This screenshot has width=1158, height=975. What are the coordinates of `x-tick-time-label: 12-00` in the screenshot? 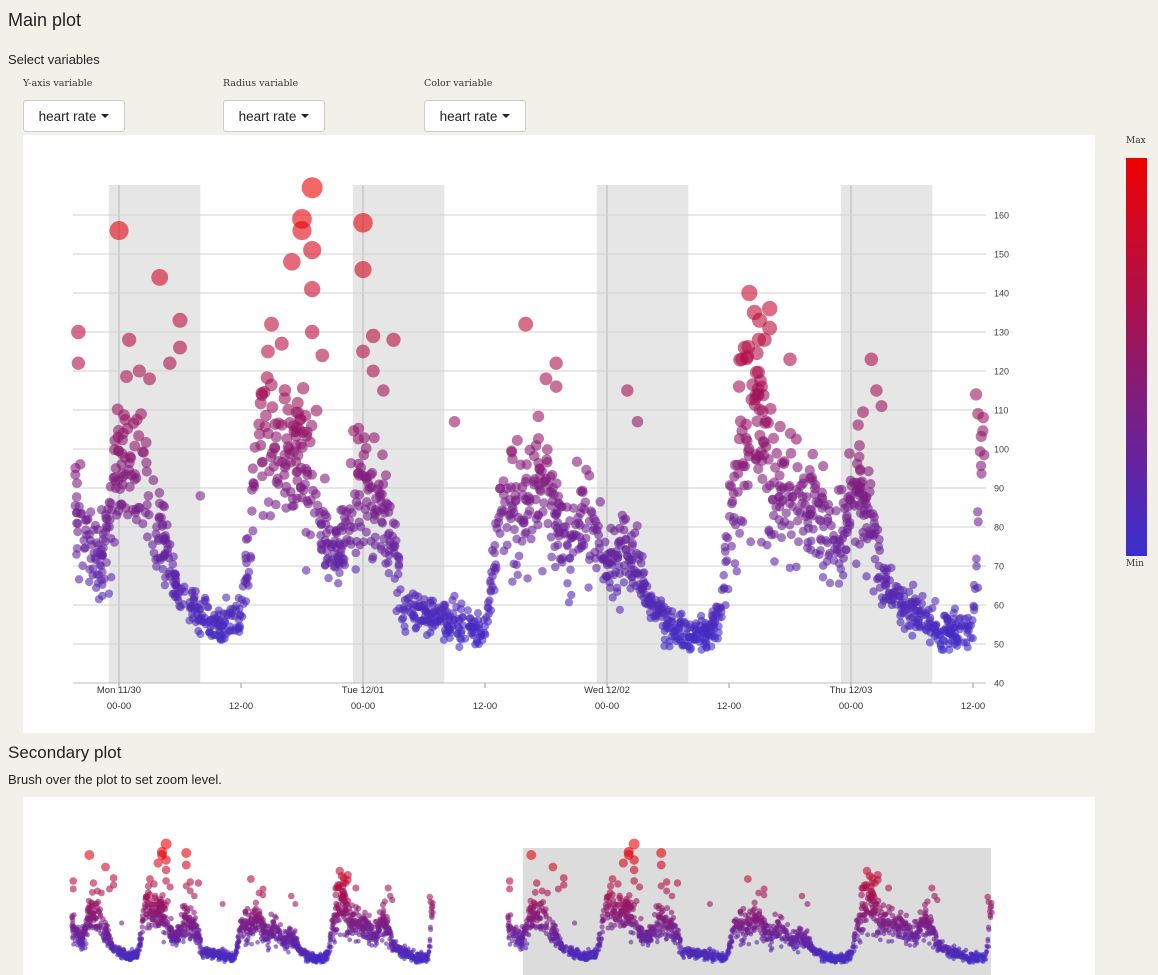 It's located at (241, 706).